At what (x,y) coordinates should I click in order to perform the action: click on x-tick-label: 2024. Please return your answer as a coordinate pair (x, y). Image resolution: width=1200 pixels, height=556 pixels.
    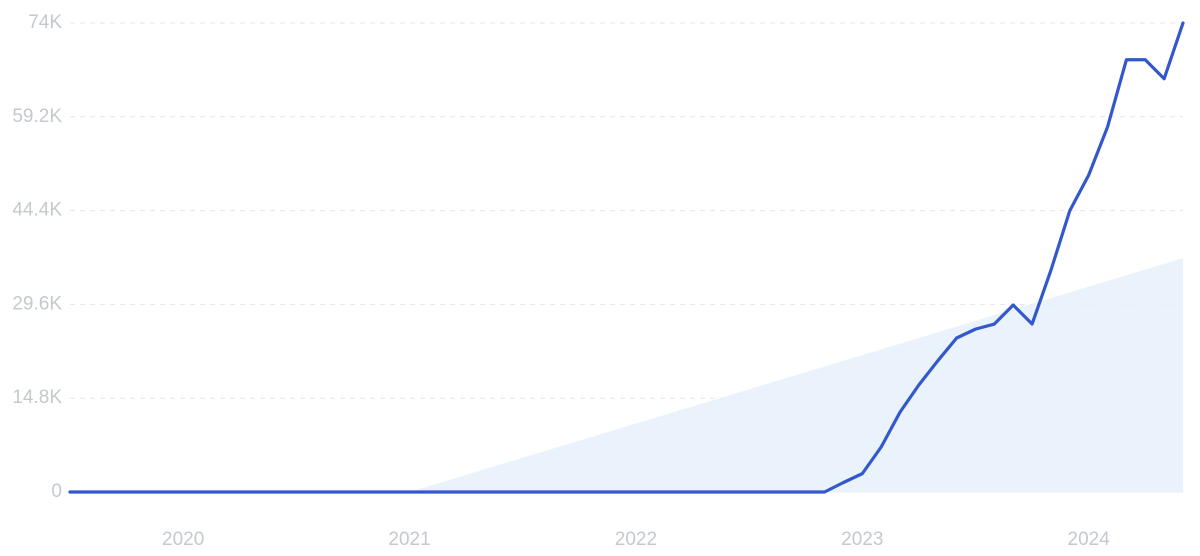
    Looking at the image, I should click on (1089, 539).